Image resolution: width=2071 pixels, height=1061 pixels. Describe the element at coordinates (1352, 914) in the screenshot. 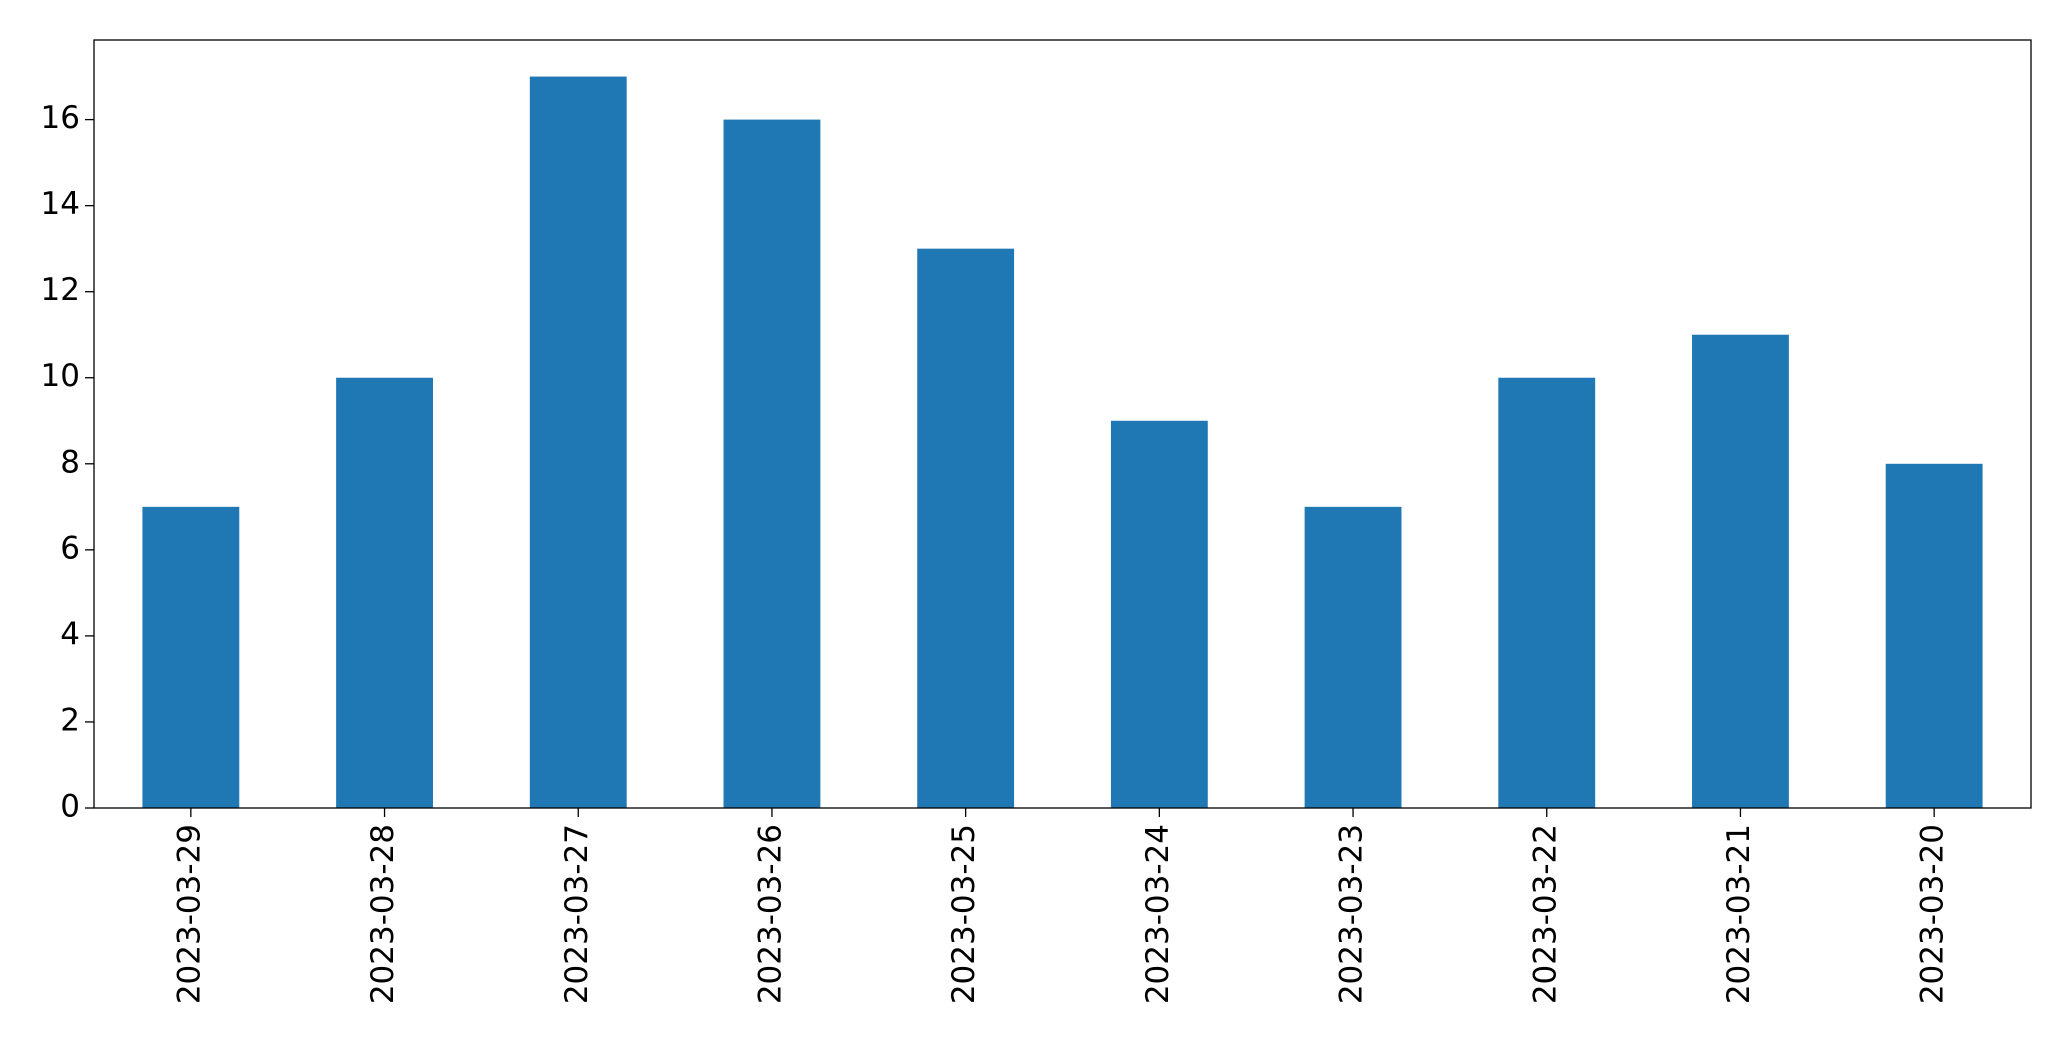

I see `x-tick-label: 2023-03-23` at that location.